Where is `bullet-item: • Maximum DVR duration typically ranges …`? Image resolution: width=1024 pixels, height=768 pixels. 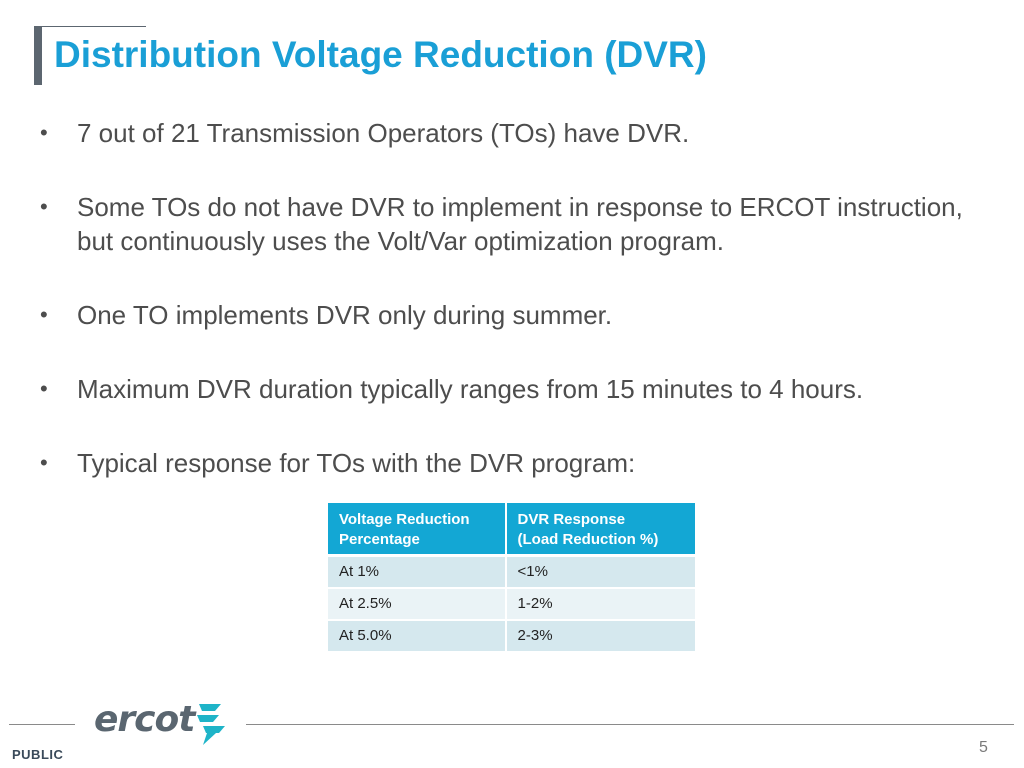
bullet-item: • Maximum DVR duration typically ranges … is located at coordinates (505, 389).